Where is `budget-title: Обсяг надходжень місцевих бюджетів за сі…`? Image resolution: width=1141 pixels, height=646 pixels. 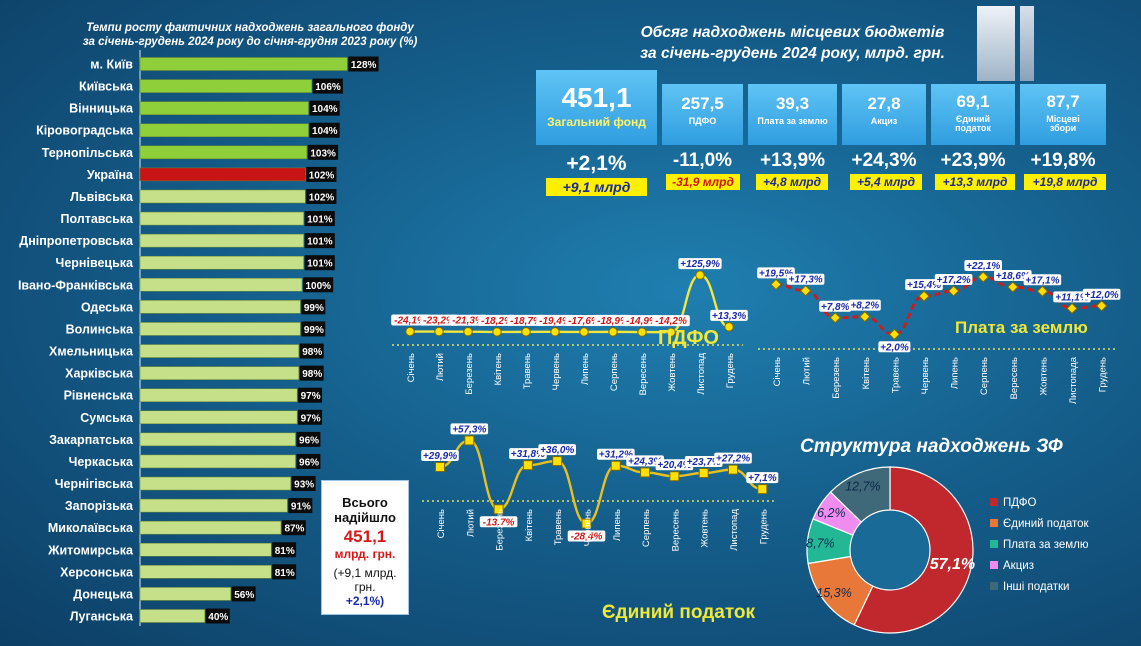 budget-title: Обсяг надходжень місцевих бюджетів за сі… is located at coordinates (792, 43).